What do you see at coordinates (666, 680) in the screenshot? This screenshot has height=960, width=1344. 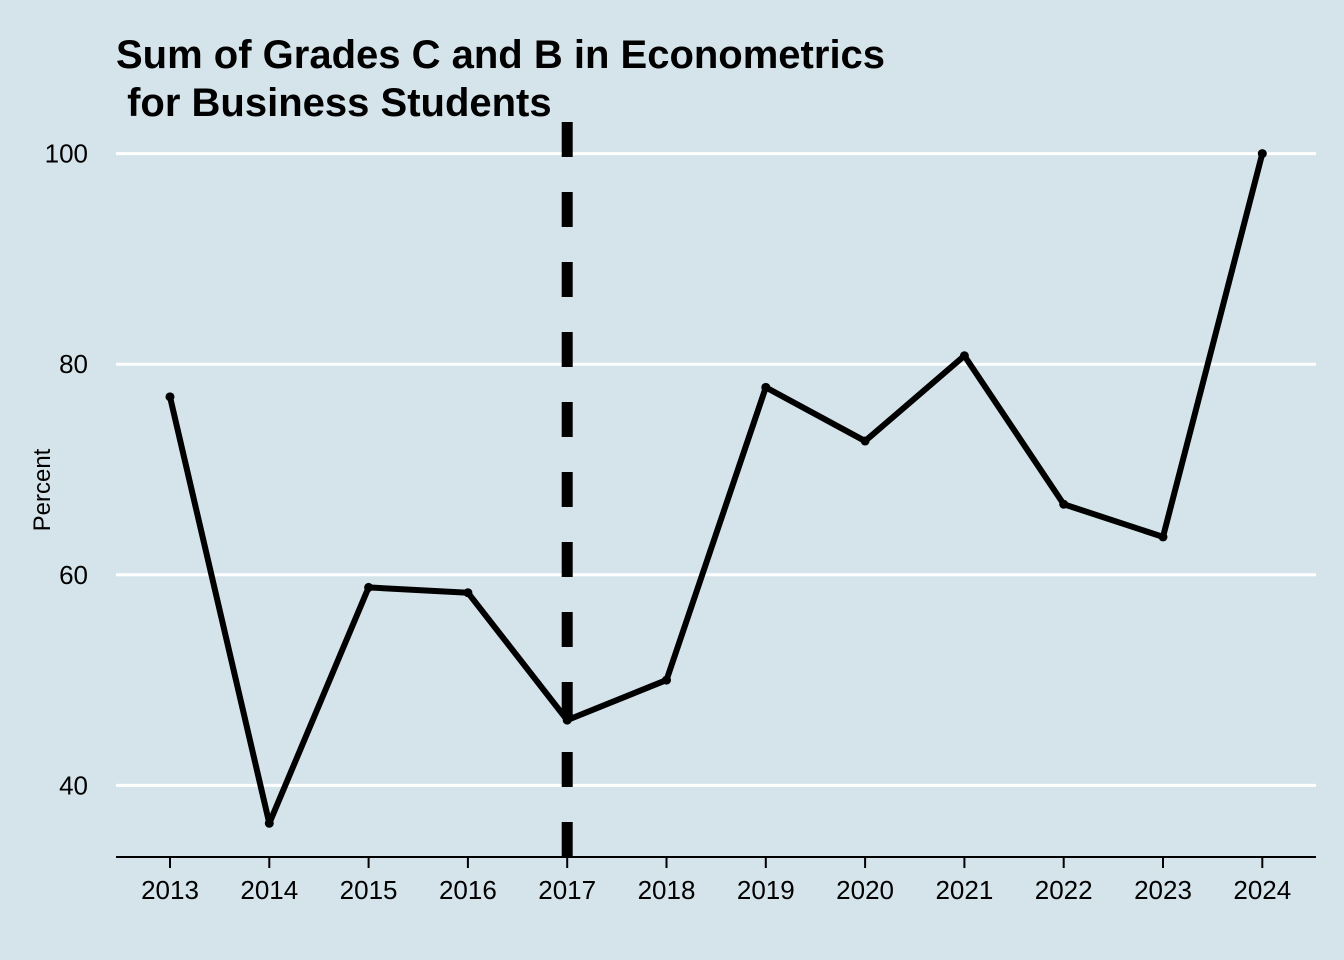 I see `data-point-2018` at bounding box center [666, 680].